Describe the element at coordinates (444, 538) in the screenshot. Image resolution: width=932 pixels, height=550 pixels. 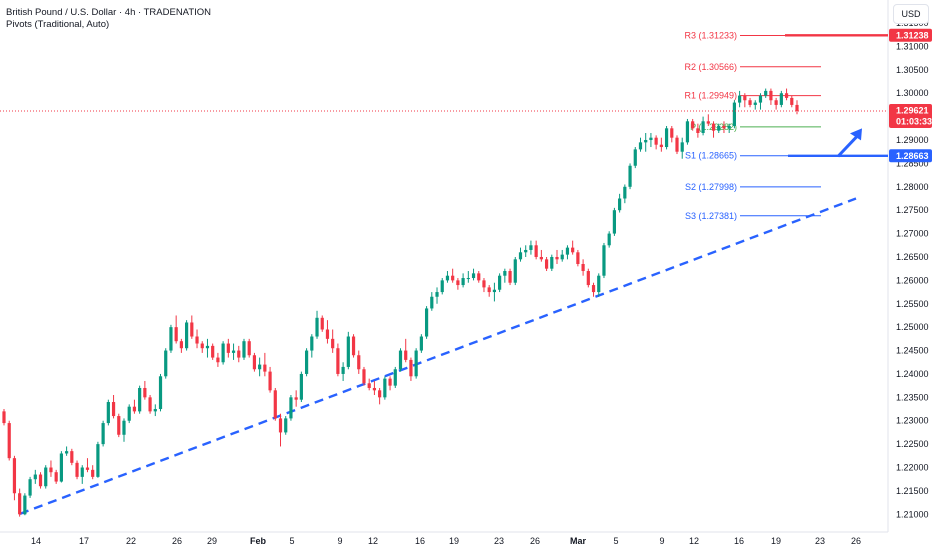
I see `x-axis: 14 17 22 26 29 Feb 5 9 12 16 19 23 26 Mar 5 9 12 16 19 23 26` at that location.